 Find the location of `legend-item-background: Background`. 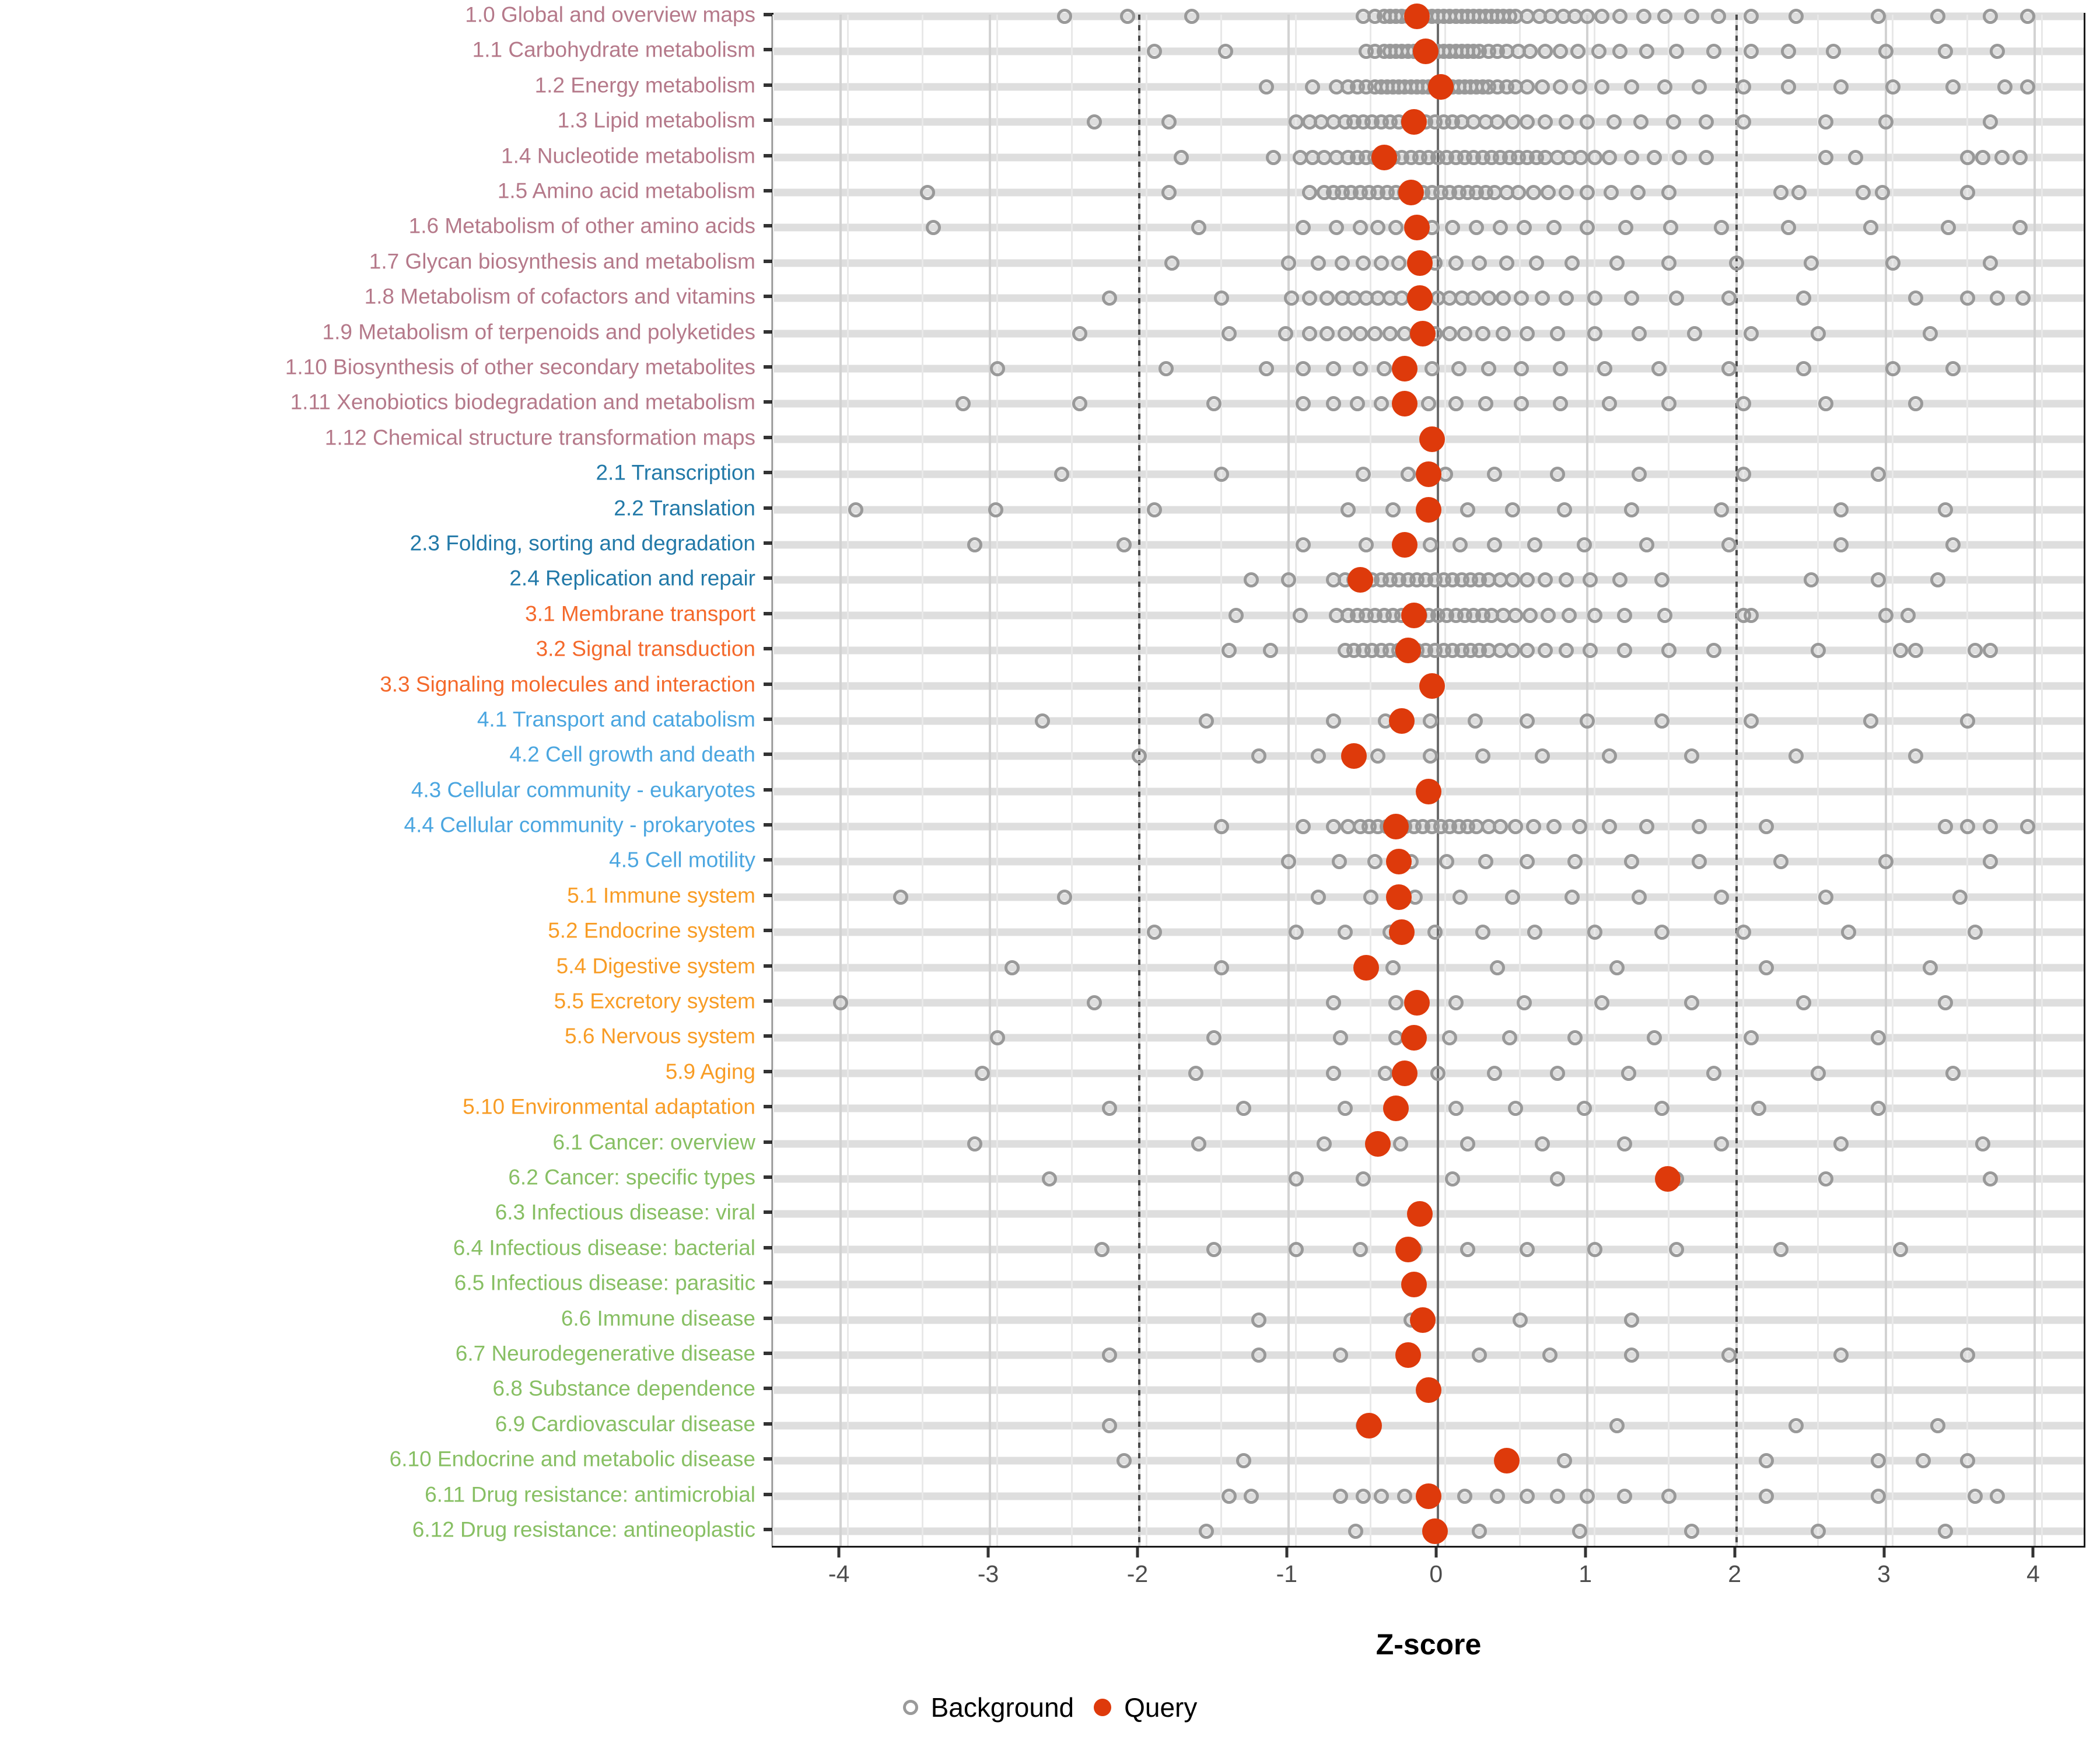

legend-item-background: Background is located at coordinates (988, 1707).